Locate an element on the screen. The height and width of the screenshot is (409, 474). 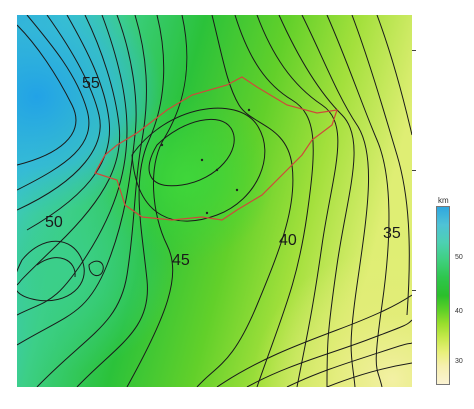
contour-label-55: 55 is located at coordinates (91, 83).